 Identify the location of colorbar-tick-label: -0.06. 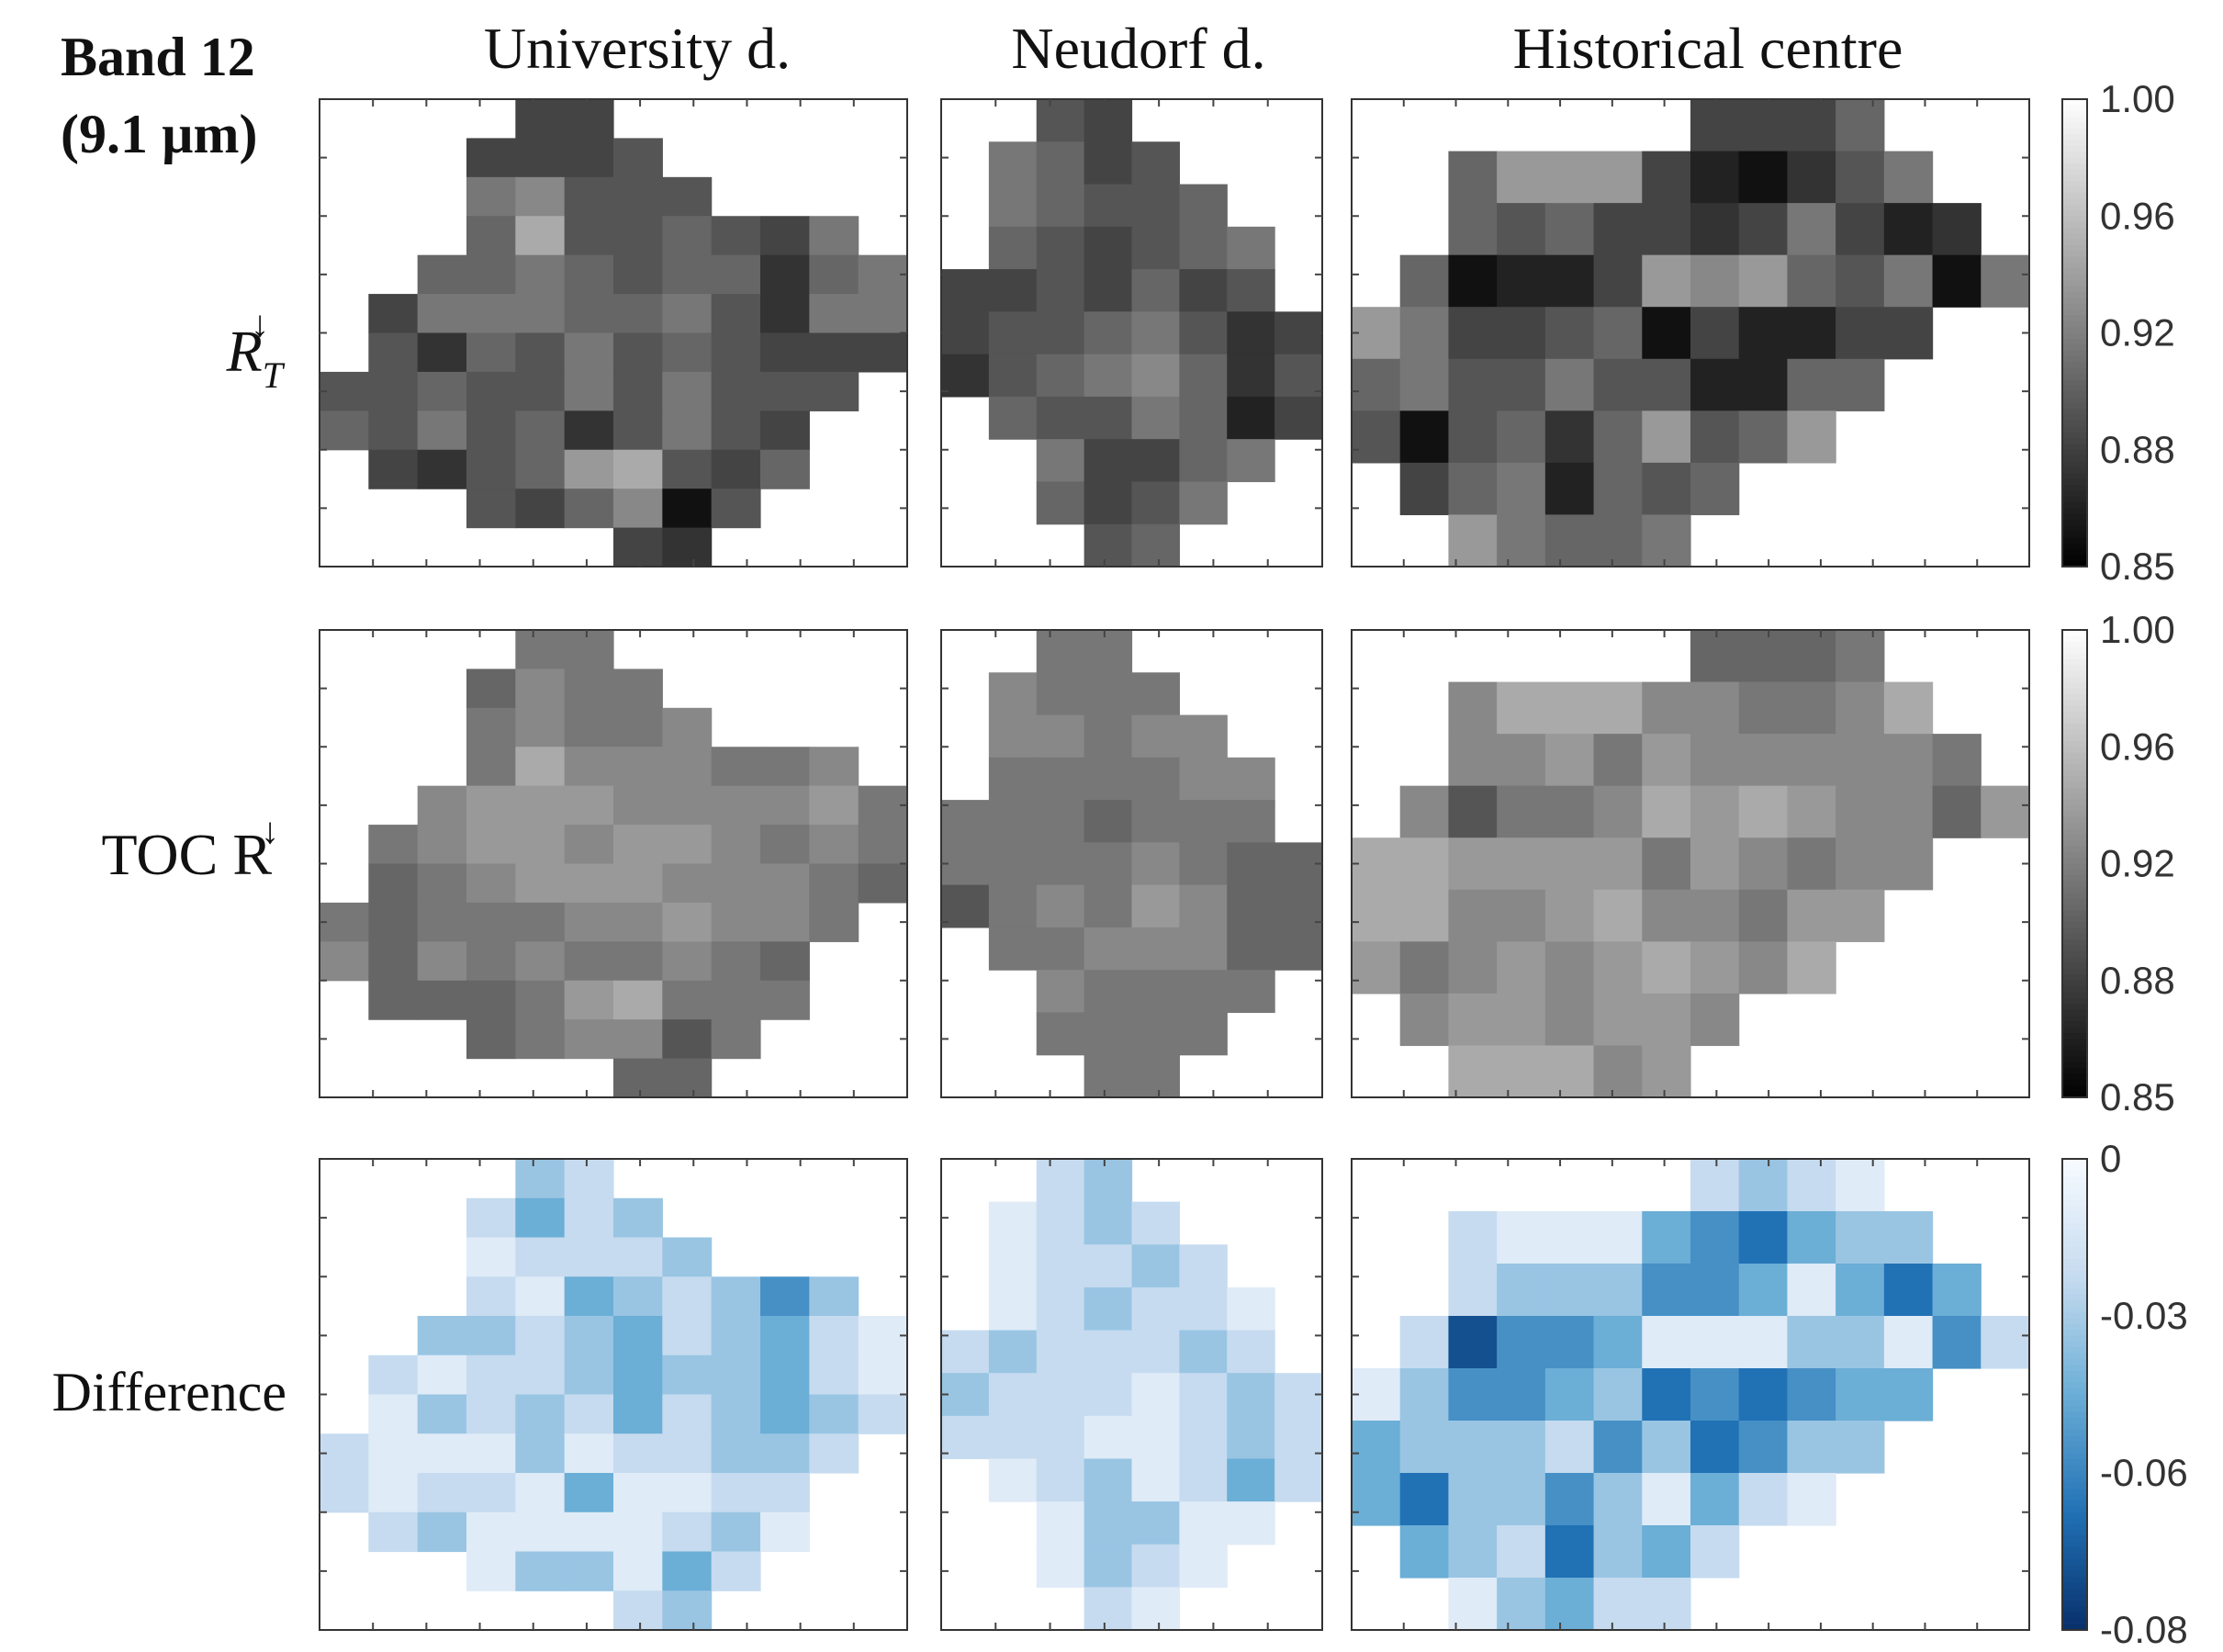
(2144, 1472).